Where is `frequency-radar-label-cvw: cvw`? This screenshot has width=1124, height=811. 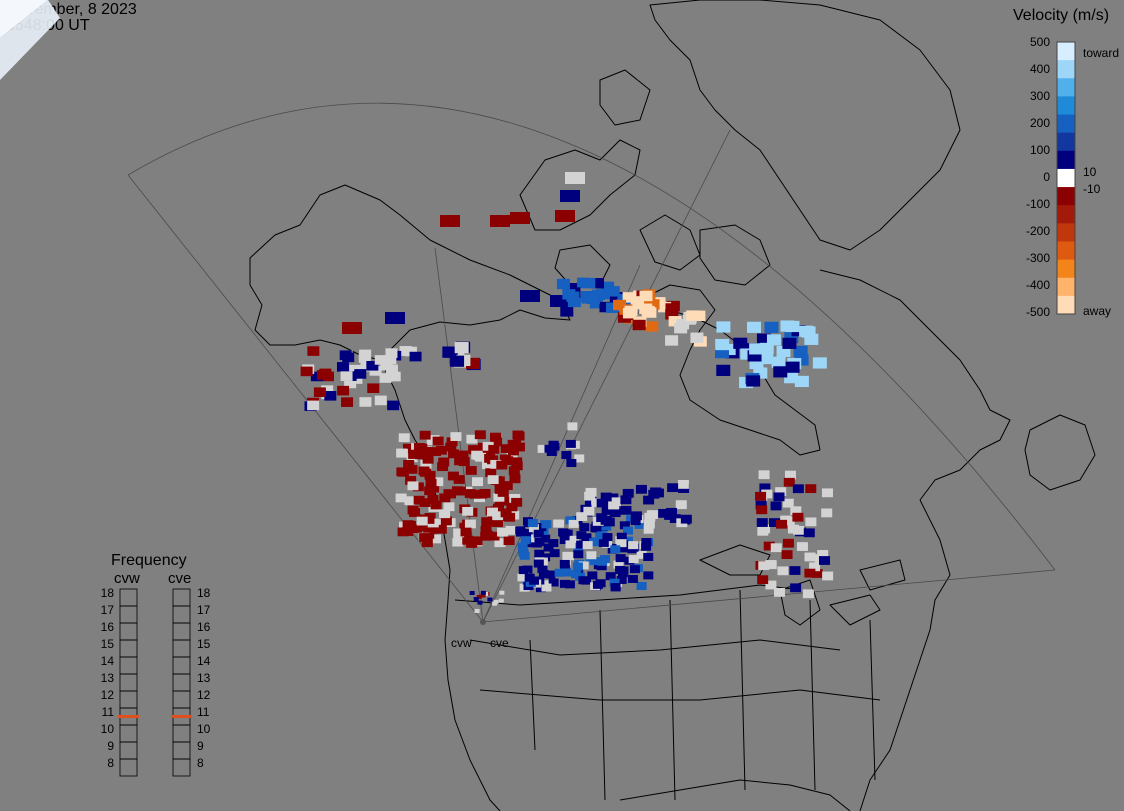
frequency-radar-label-cvw: cvw is located at coordinates (127, 578).